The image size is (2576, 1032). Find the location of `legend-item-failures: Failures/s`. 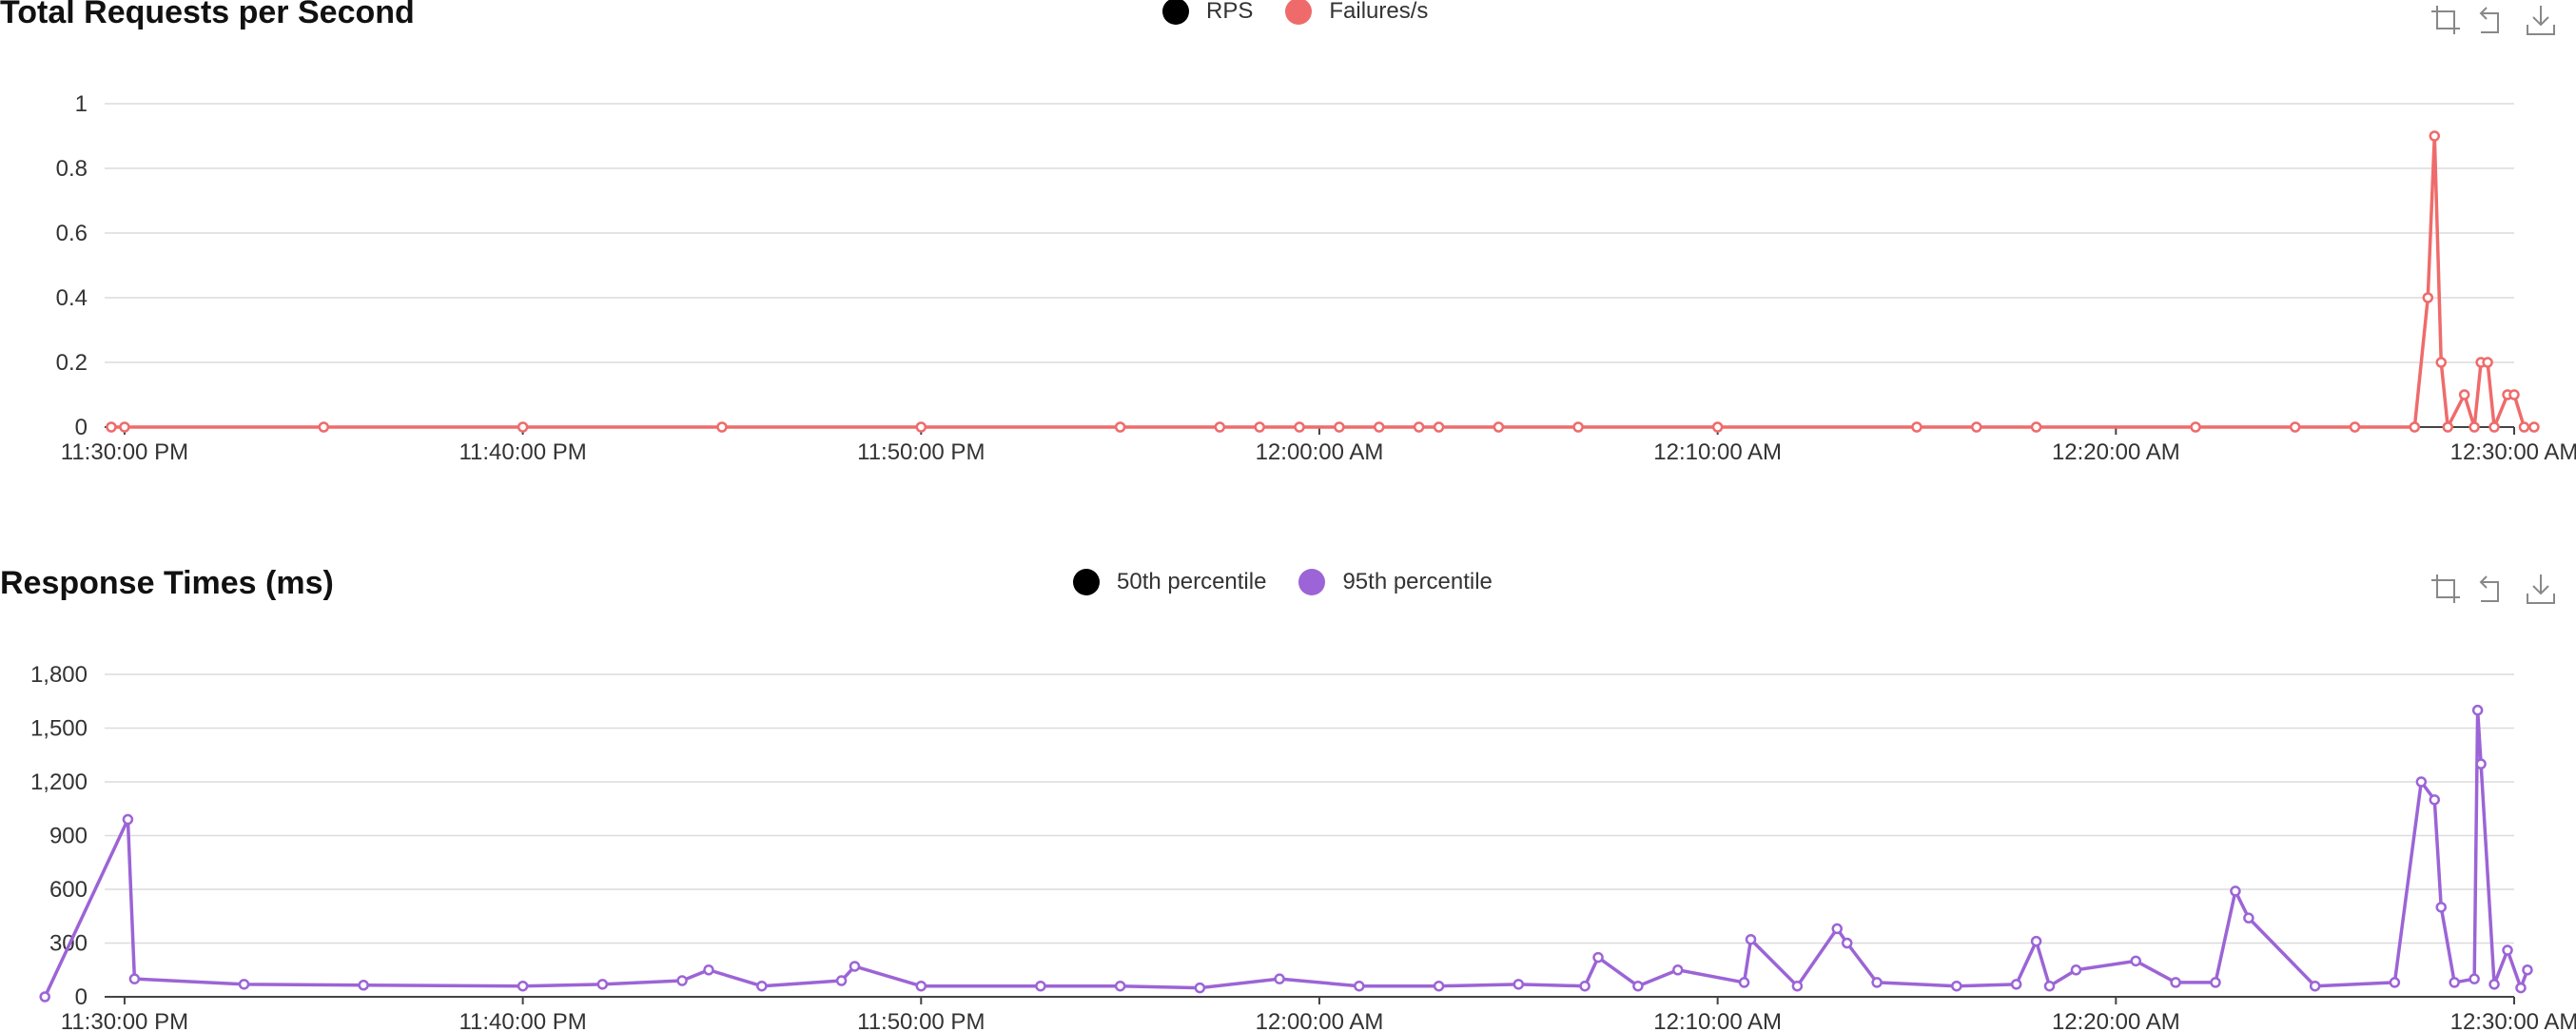

legend-item-failures: Failures/s is located at coordinates (1357, 13).